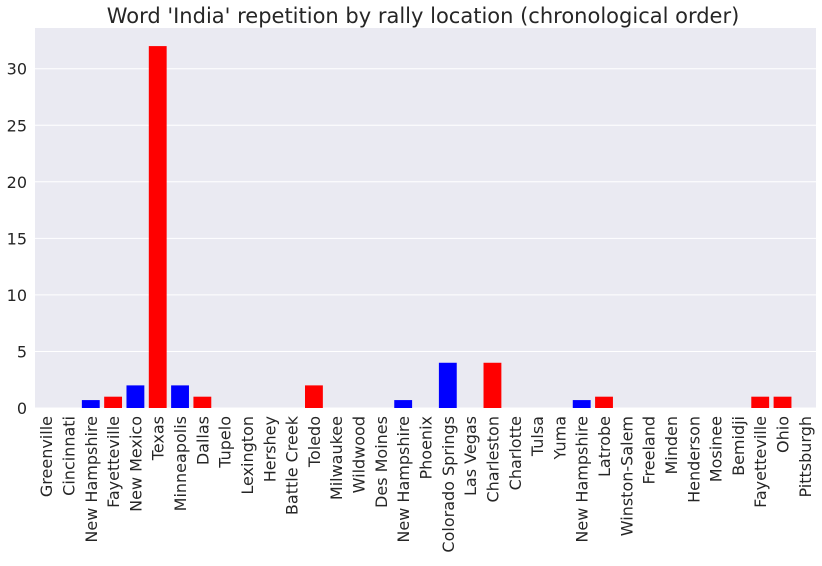 This screenshot has height=566, width=822. Describe the element at coordinates (537, 436) in the screenshot. I see `x-tick-label: Tulsa` at that location.